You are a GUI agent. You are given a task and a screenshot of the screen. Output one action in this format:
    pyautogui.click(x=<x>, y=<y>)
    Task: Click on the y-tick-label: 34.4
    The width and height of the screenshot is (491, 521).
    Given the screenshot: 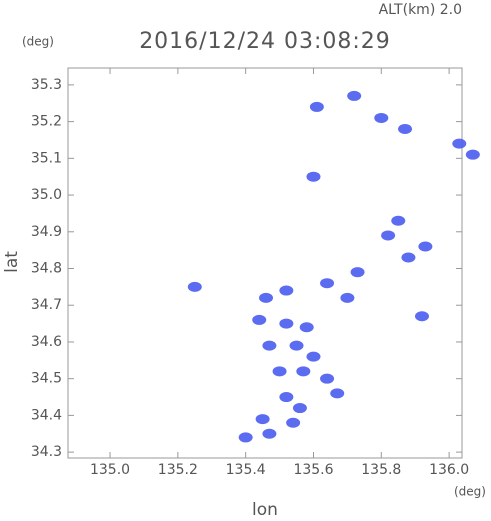 What is the action you would take?
    pyautogui.click(x=46, y=415)
    